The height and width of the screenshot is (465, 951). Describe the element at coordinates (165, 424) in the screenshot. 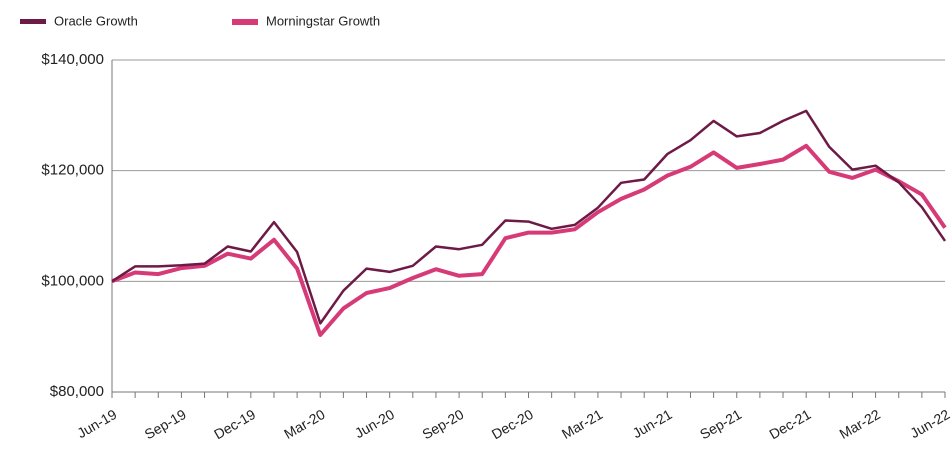

I see `x-tick-label: Sep-19` at that location.